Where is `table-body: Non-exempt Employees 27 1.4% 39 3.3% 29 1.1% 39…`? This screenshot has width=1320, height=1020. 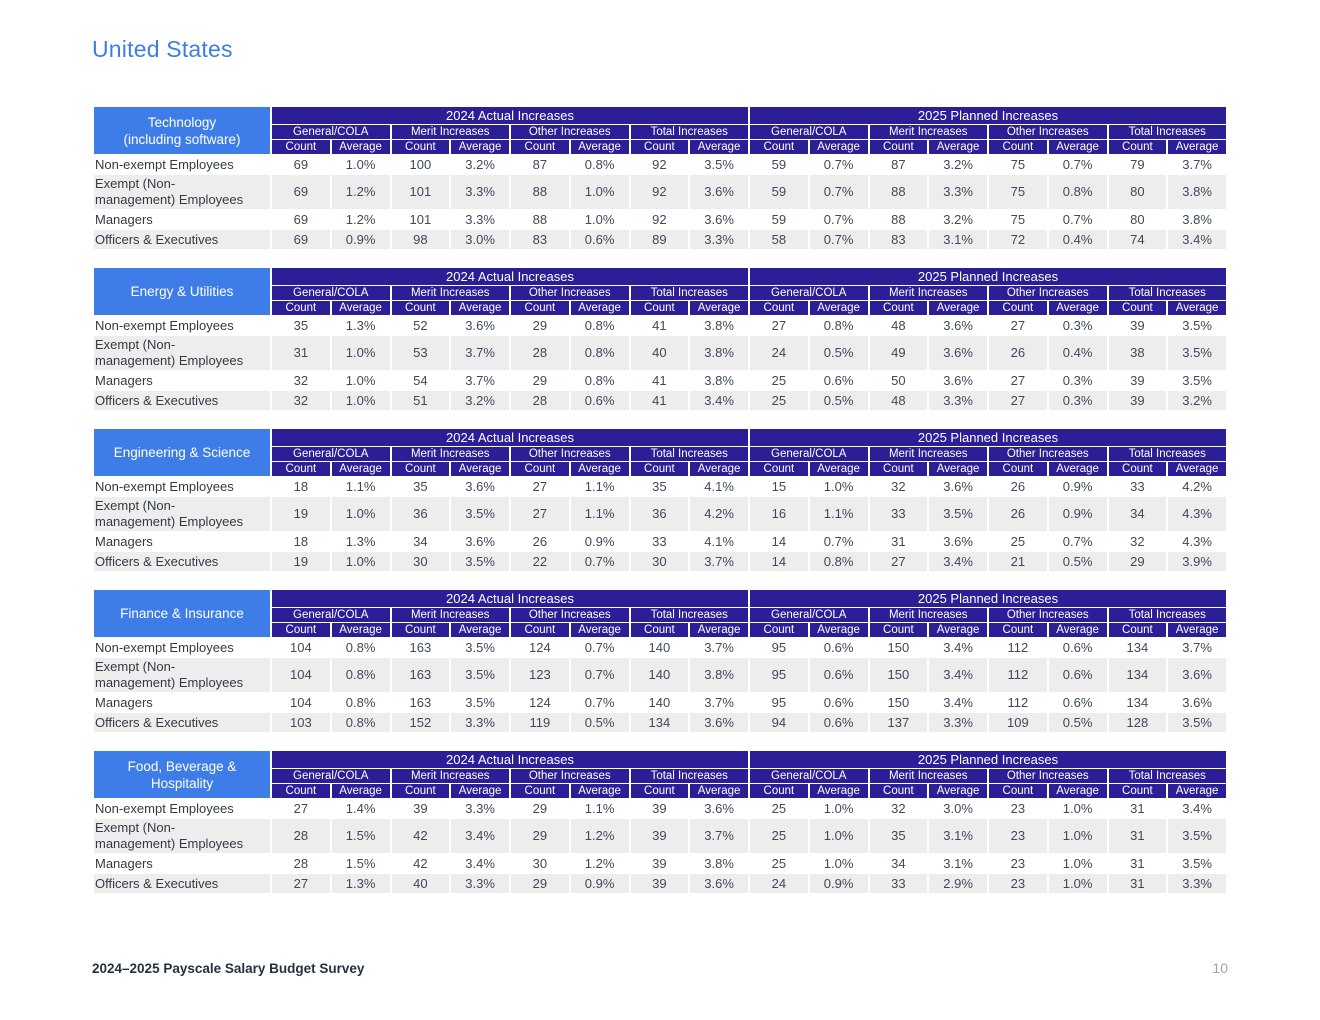
table-body: Non-exempt Employees 27 1.4% 39 3.3% 29 1.1% 39… is located at coordinates (660, 846).